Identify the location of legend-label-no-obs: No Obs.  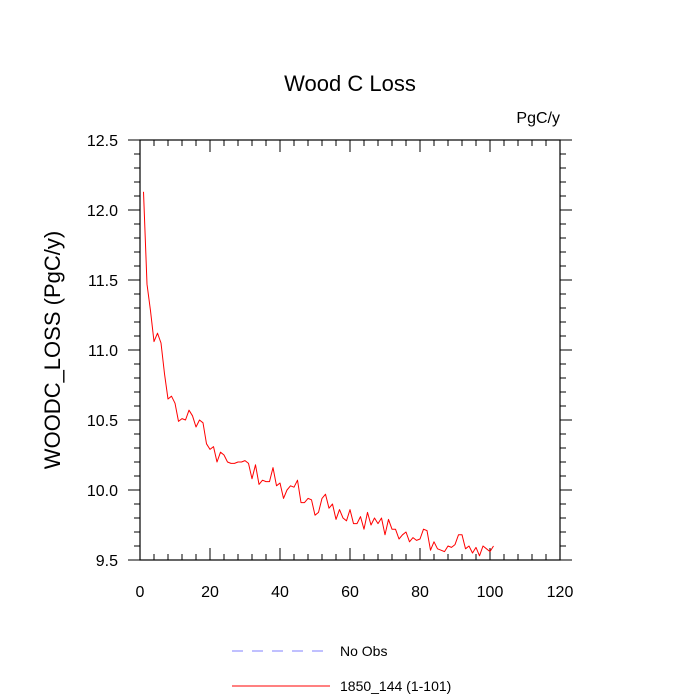
(363, 651).